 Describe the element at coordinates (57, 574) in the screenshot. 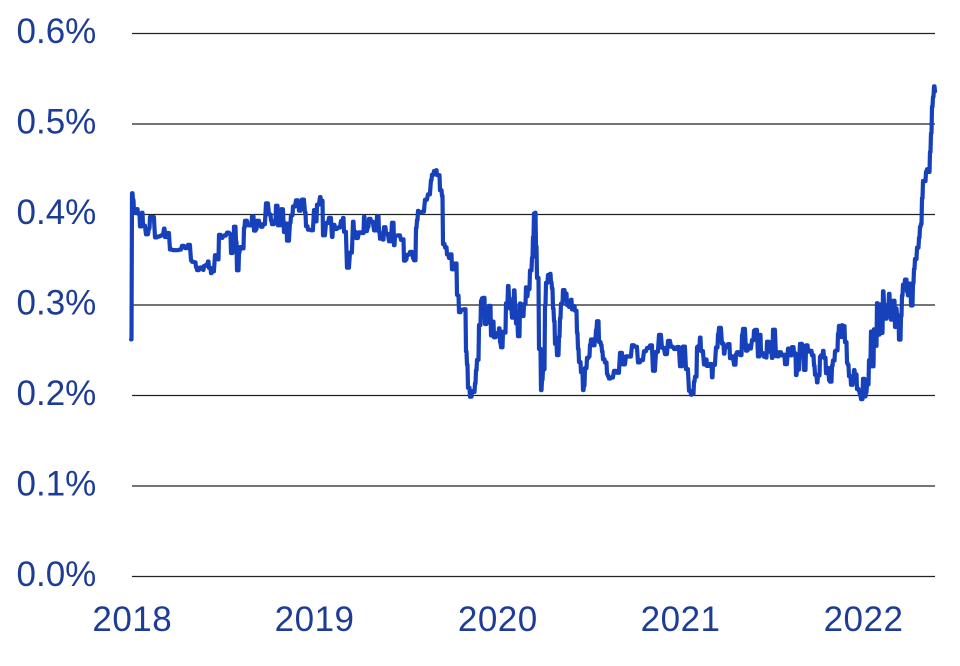

I see `svg-text: 0.0%` at that location.